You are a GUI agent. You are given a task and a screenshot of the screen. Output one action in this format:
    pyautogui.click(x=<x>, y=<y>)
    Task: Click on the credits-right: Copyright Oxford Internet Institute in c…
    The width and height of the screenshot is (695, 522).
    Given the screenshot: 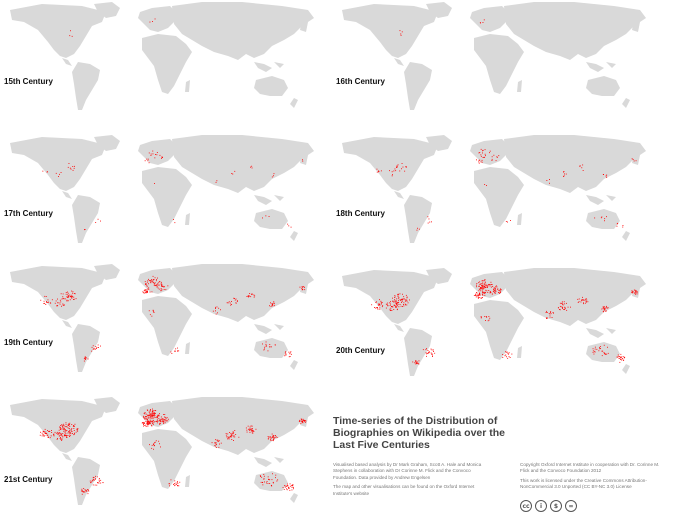 What is the action you would take?
    pyautogui.click(x=606, y=476)
    